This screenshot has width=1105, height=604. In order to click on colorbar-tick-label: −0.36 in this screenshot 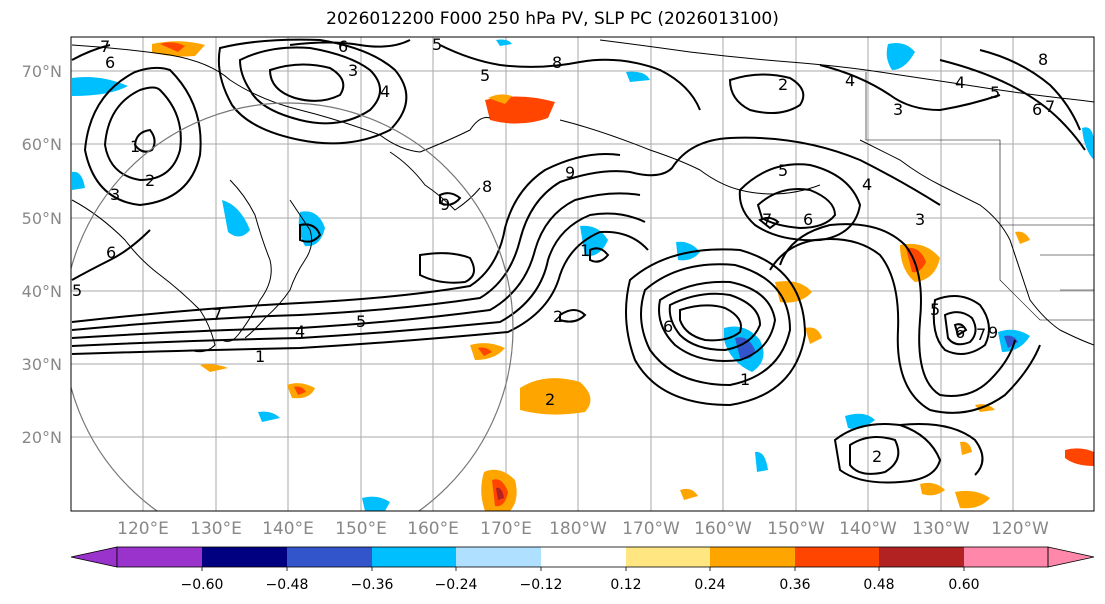, I will do `click(372, 585)`.